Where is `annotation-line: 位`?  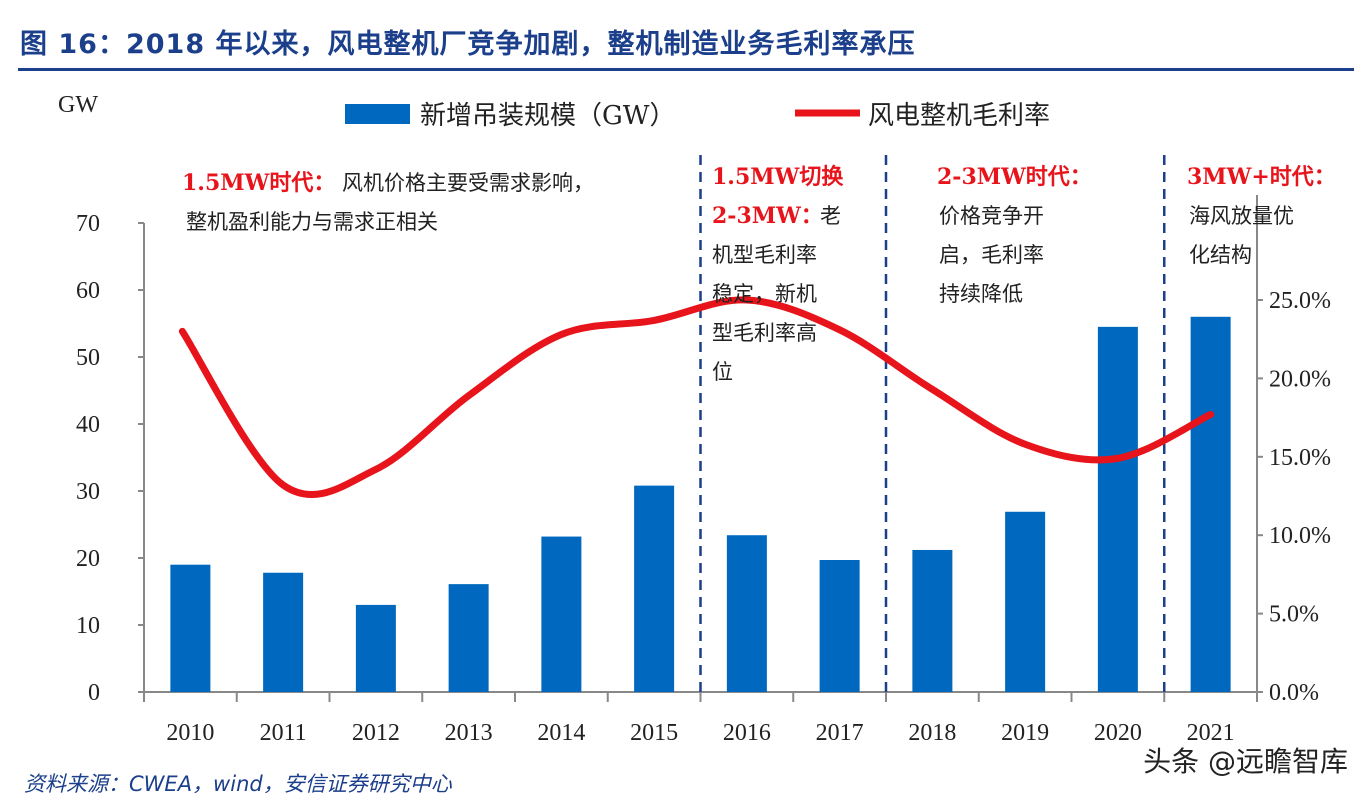 annotation-line: 位 is located at coordinates (722, 372).